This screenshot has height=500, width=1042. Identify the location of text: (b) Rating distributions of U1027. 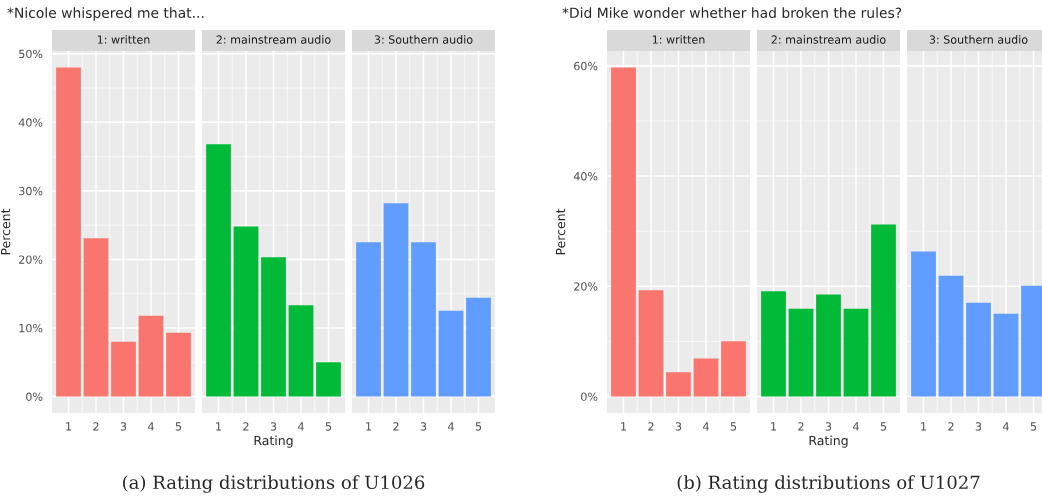
(828, 484).